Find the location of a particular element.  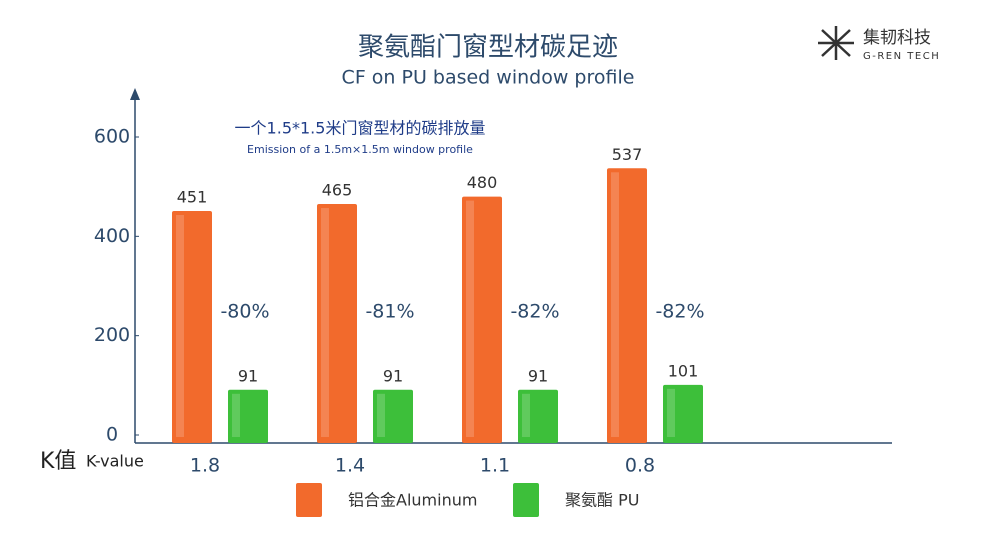

x-tick-label: 1.4 is located at coordinates (350, 466).